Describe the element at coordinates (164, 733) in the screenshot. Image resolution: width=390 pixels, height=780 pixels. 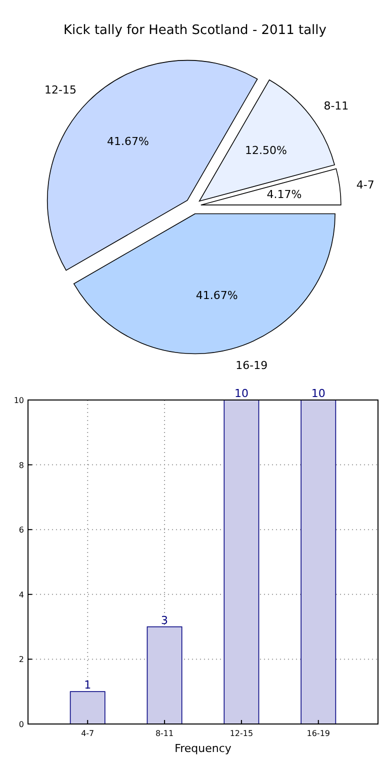
I see `x-tick-label: 8-11` at that location.